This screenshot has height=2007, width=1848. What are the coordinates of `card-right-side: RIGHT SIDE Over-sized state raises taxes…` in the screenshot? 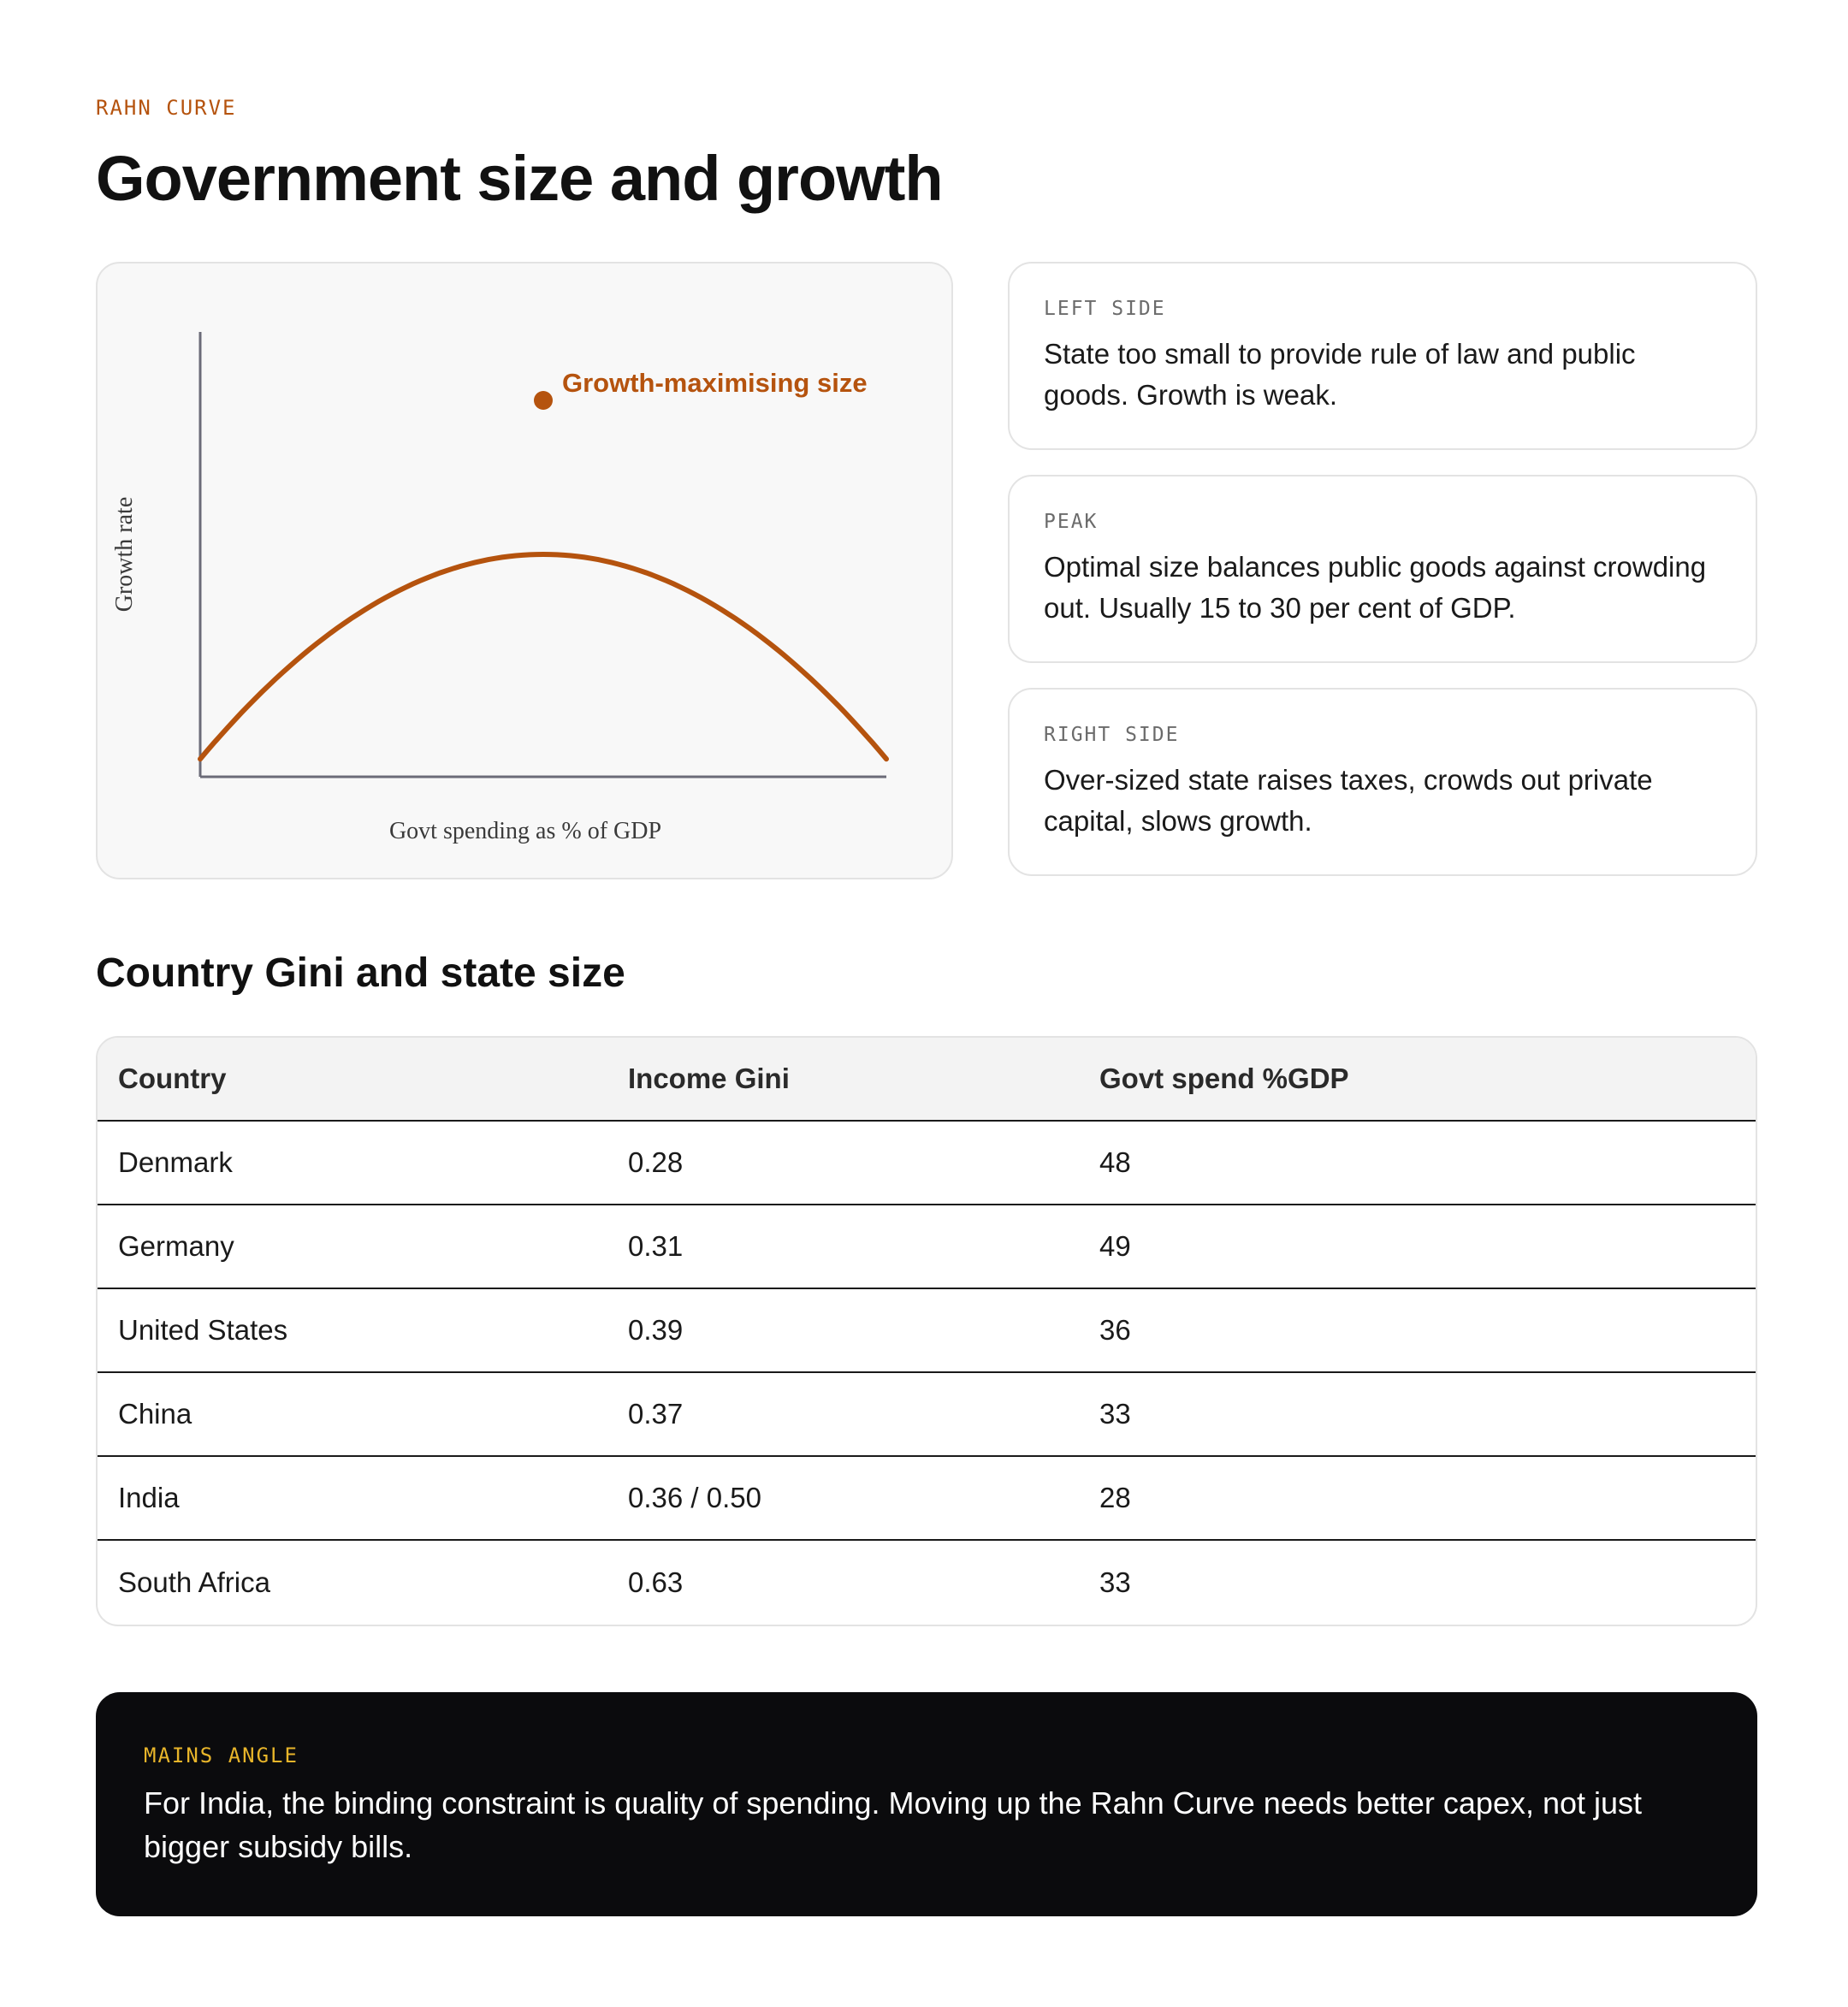 It's located at (1382, 782).